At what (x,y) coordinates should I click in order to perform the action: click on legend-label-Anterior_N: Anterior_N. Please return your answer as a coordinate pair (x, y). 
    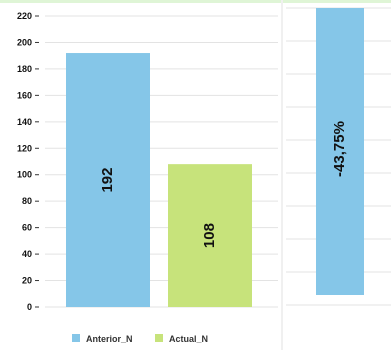
    Looking at the image, I should click on (109, 339).